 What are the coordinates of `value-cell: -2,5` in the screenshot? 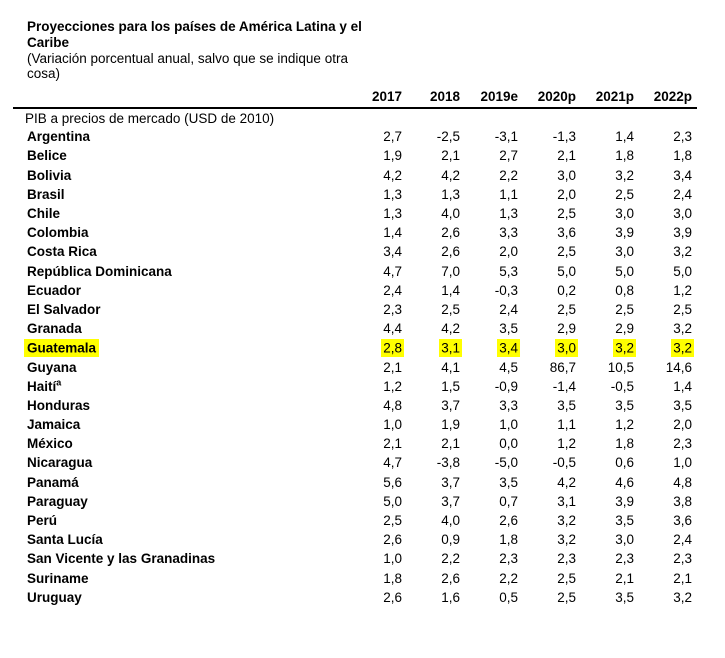 It's located at (436, 136).